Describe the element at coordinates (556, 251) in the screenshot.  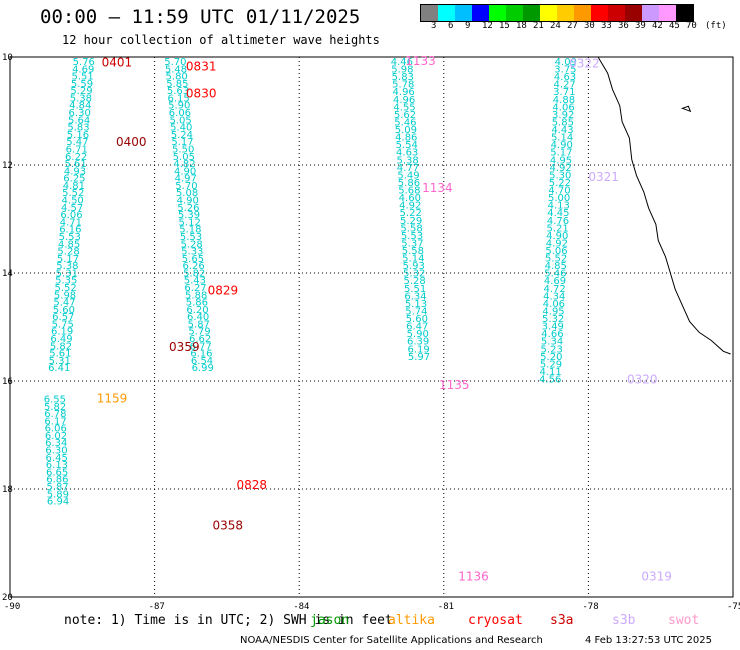
I see `wave-height-value: 5.06` at that location.